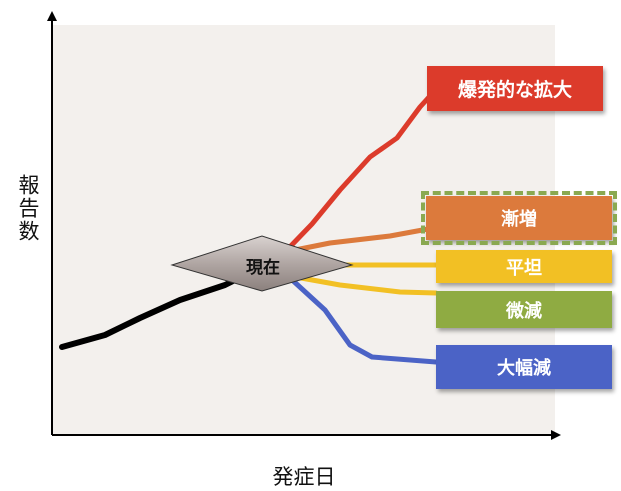 The image size is (621, 491). I want to click on explode-label: 爆発的な拡大, so click(514, 90).